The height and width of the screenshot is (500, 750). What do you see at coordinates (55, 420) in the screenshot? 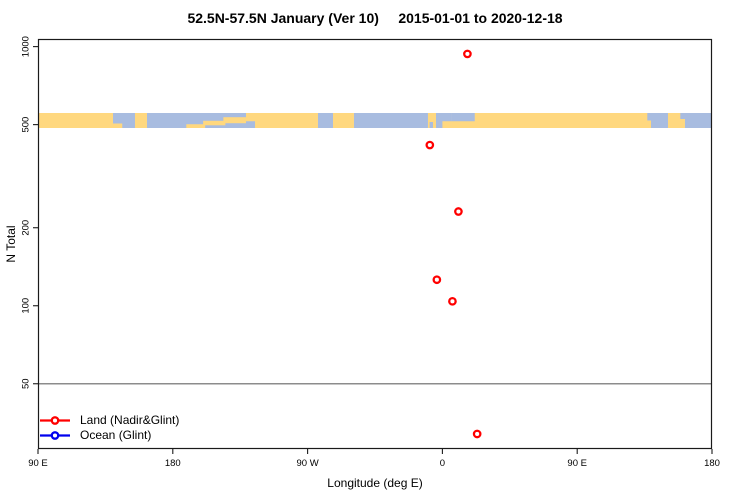
I see `legend-symbol-land-icon` at bounding box center [55, 420].